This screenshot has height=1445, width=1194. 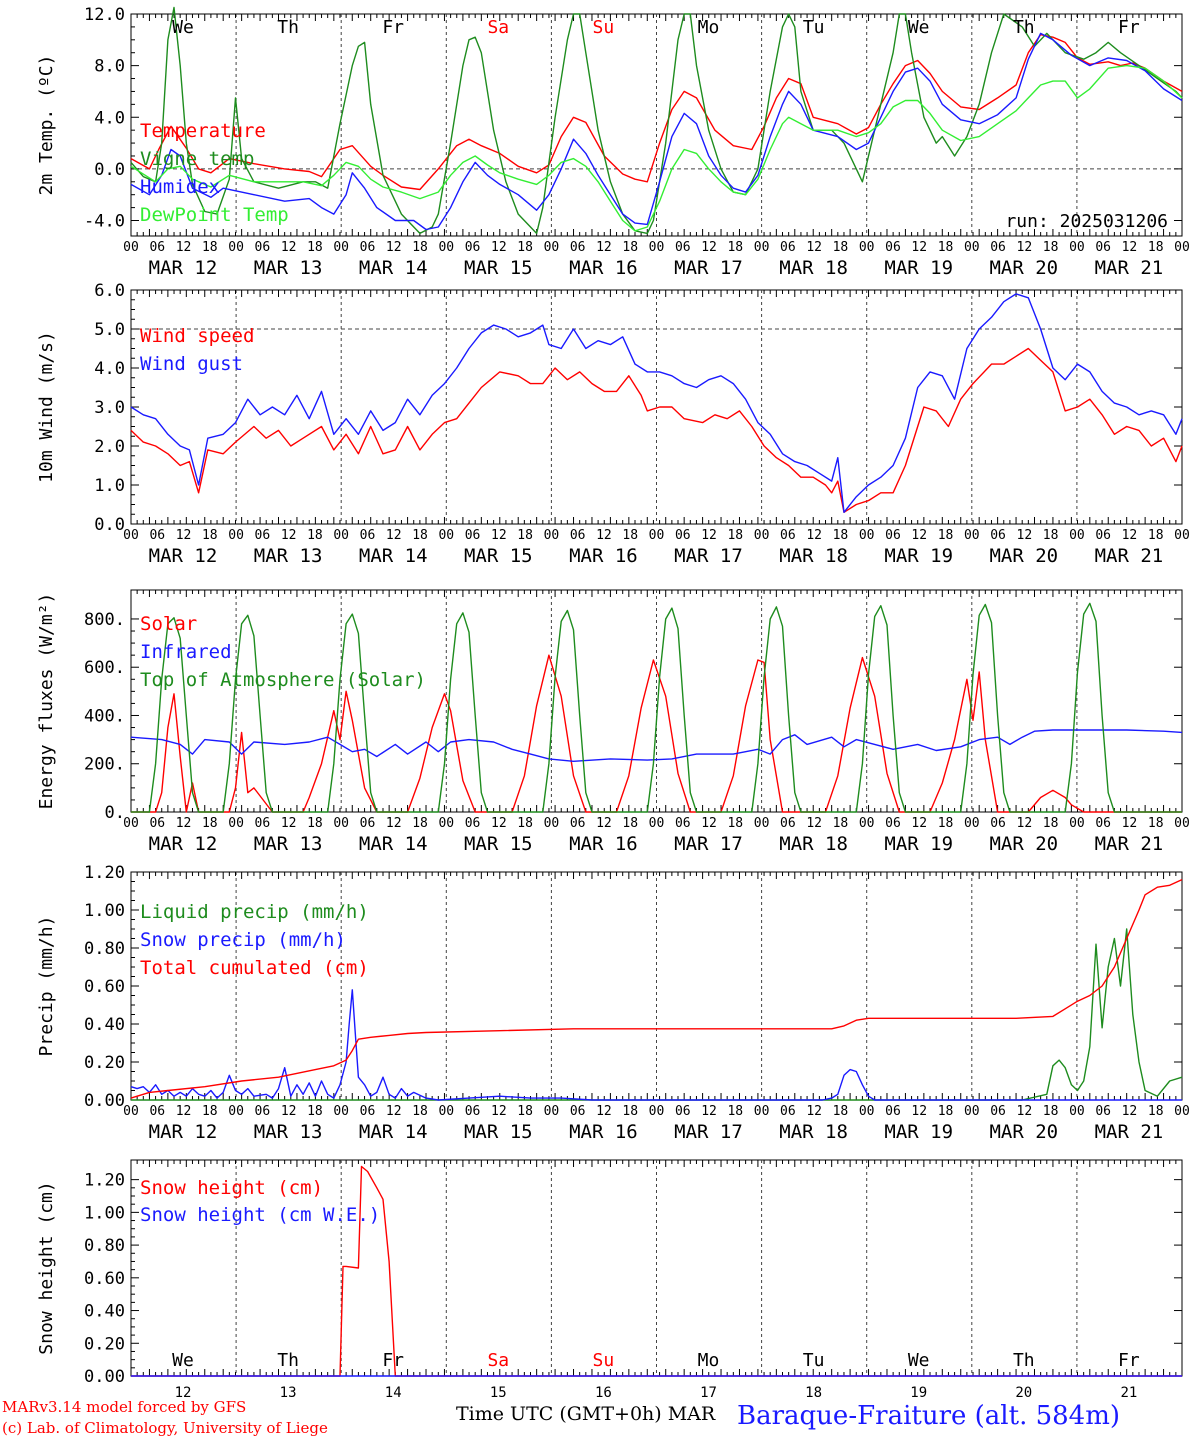 What do you see at coordinates (498, 268) in the screenshot?
I see `temperature-date-label: MAR 15` at bounding box center [498, 268].